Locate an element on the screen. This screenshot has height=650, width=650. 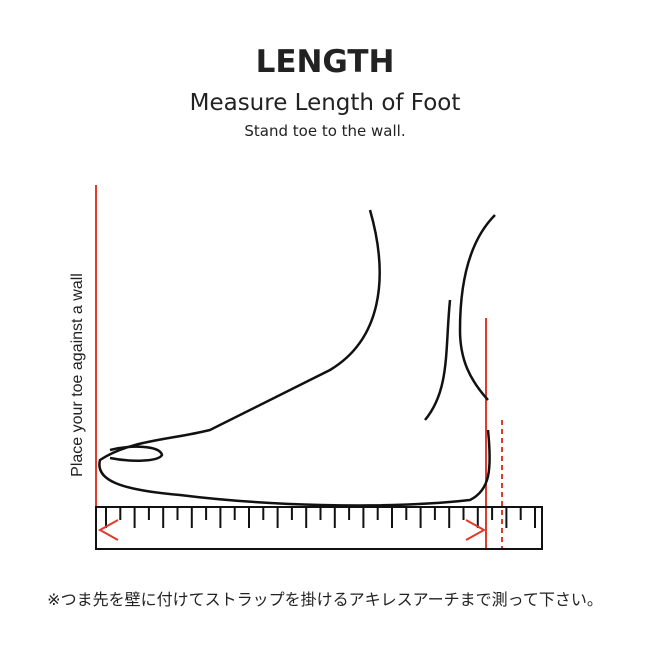
ruler is located at coordinates (319, 528).